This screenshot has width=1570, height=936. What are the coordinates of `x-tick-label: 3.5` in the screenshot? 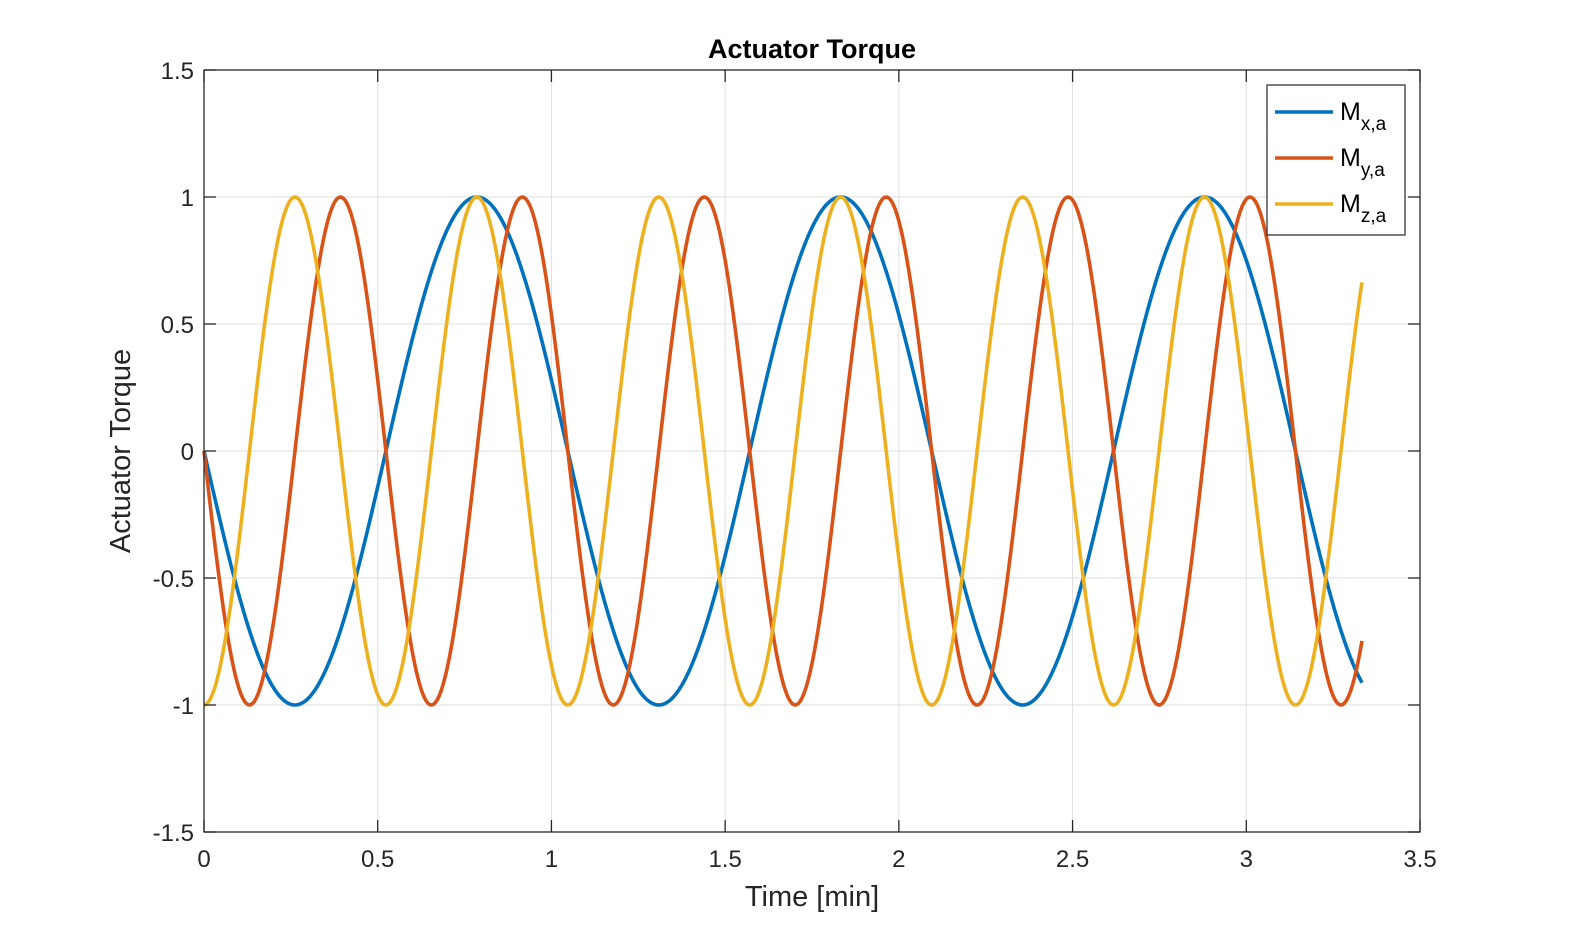 It's located at (1419, 859).